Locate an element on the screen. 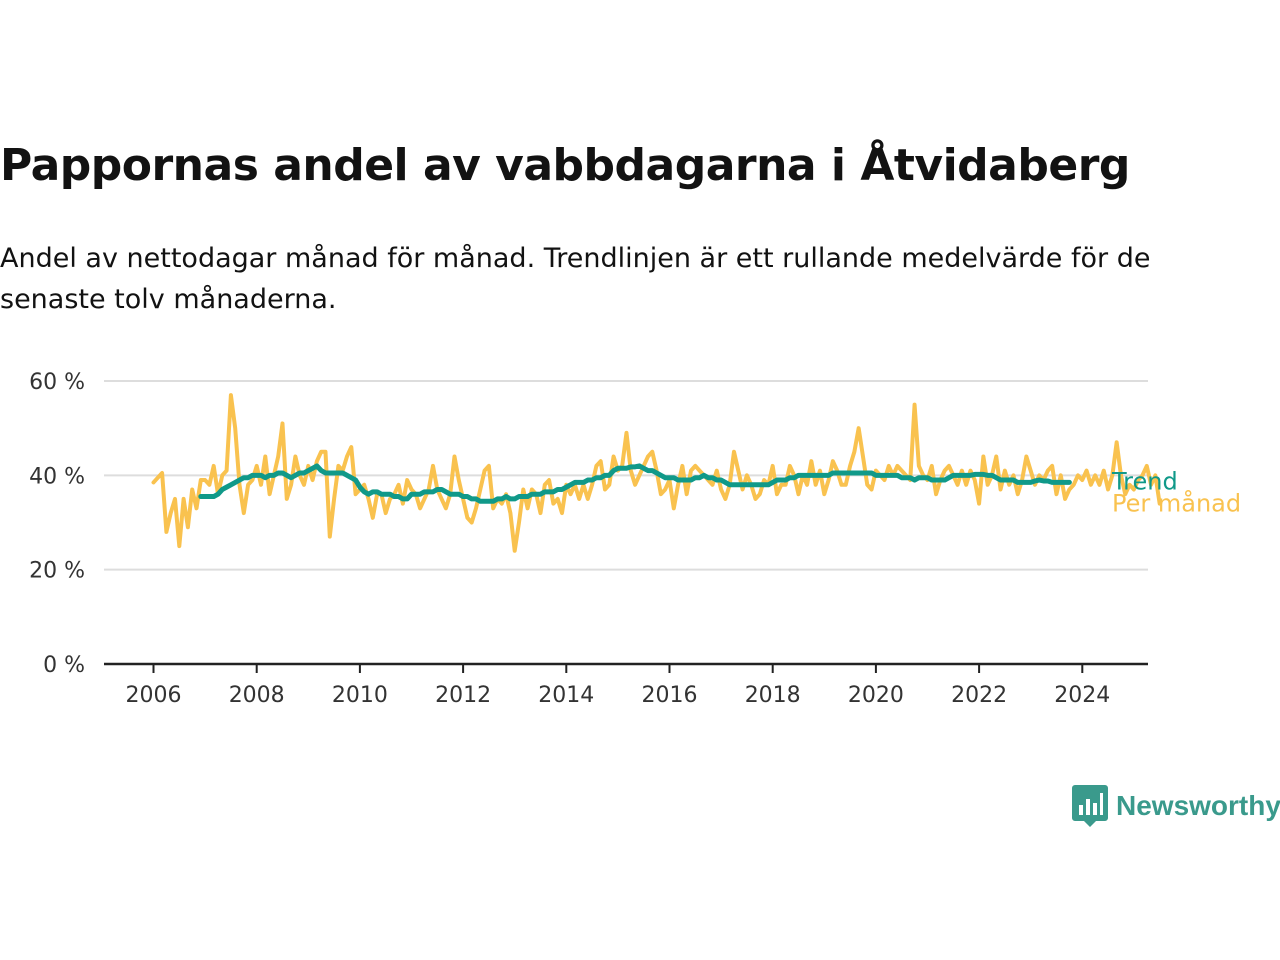 The image size is (1280, 960). y-tick-label-40: 40 % is located at coordinates (57, 476).